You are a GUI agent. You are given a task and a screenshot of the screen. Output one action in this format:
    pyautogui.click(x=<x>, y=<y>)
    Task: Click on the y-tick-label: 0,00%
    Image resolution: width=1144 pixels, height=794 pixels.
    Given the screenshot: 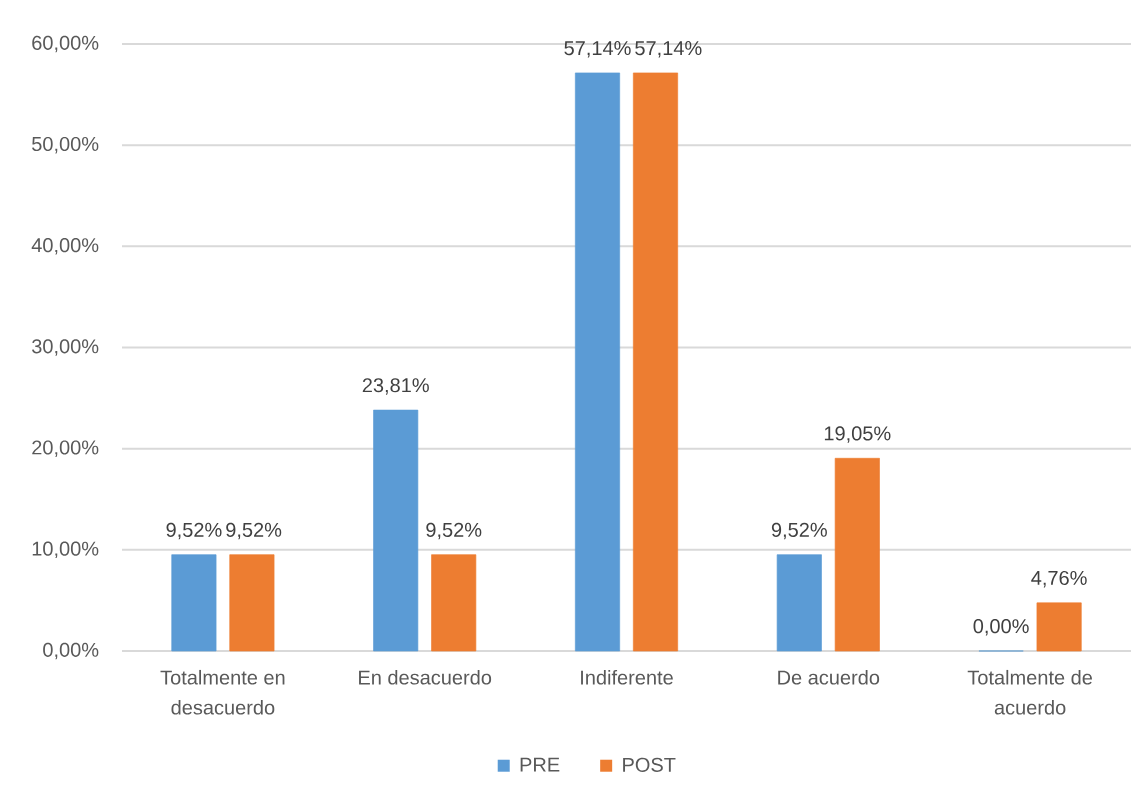 What is the action you would take?
    pyautogui.click(x=71, y=651)
    